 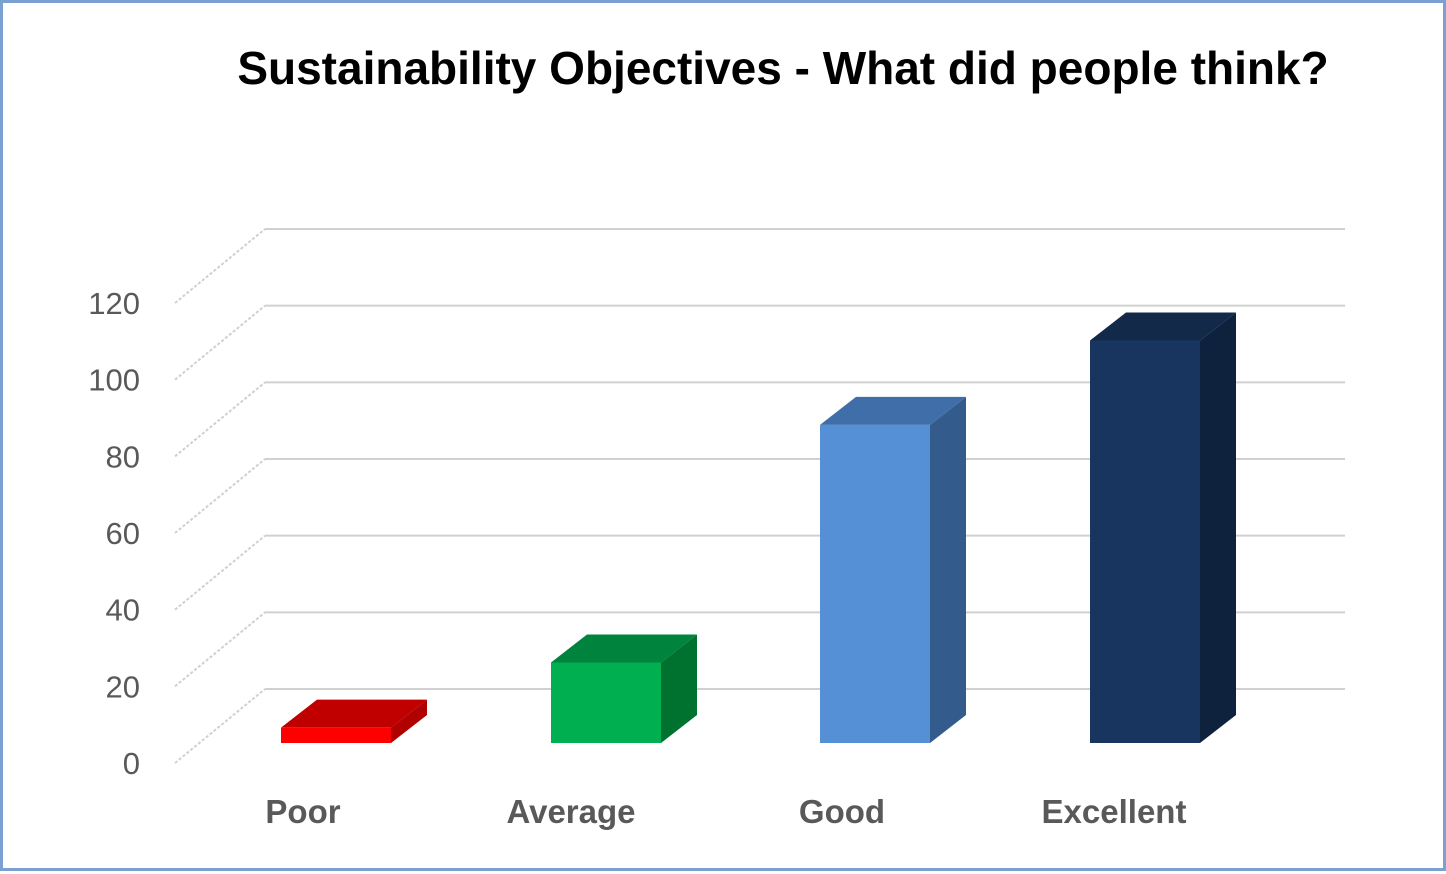 What do you see at coordinates (131, 763) in the screenshot?
I see `y-tick-label: 0` at bounding box center [131, 763].